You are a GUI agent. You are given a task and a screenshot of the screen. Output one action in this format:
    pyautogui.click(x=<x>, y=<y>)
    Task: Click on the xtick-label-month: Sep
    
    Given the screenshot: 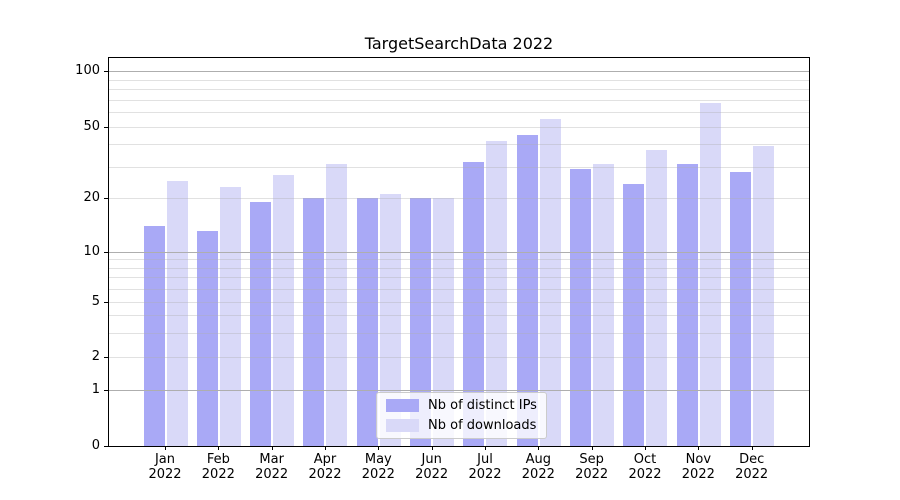 What is the action you would take?
    pyautogui.click(x=591, y=459)
    